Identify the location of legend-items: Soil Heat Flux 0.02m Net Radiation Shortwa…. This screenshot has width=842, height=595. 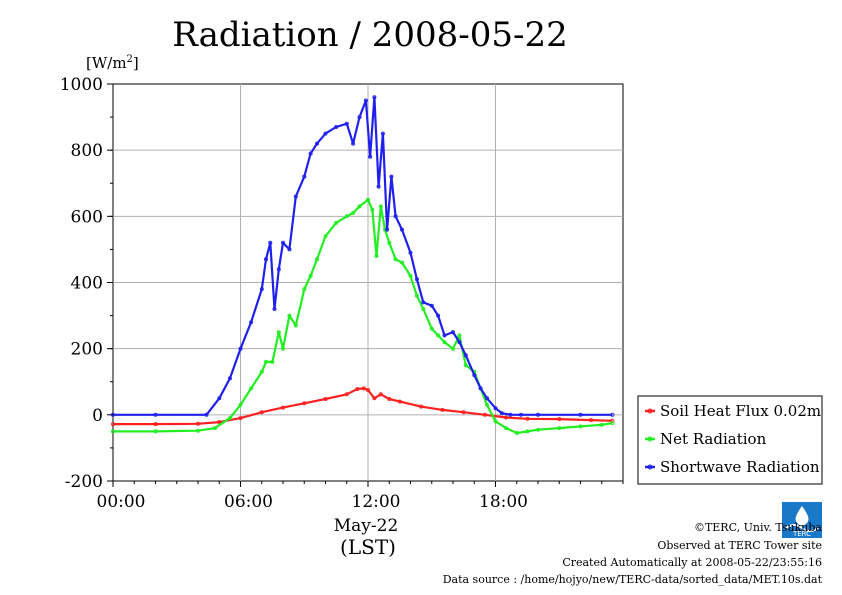
(733, 439).